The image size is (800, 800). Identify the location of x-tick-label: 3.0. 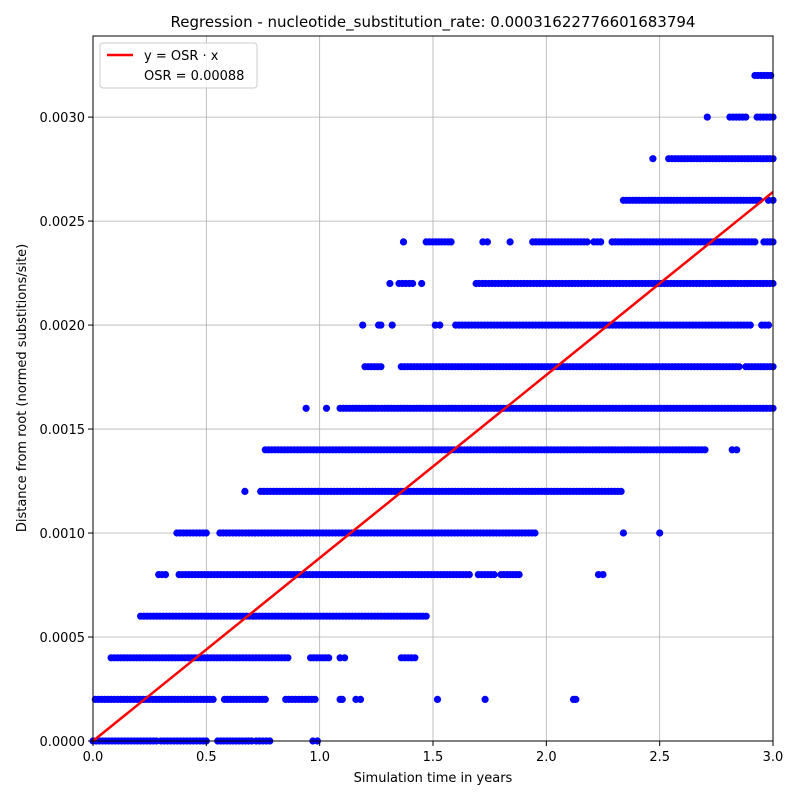
(773, 757).